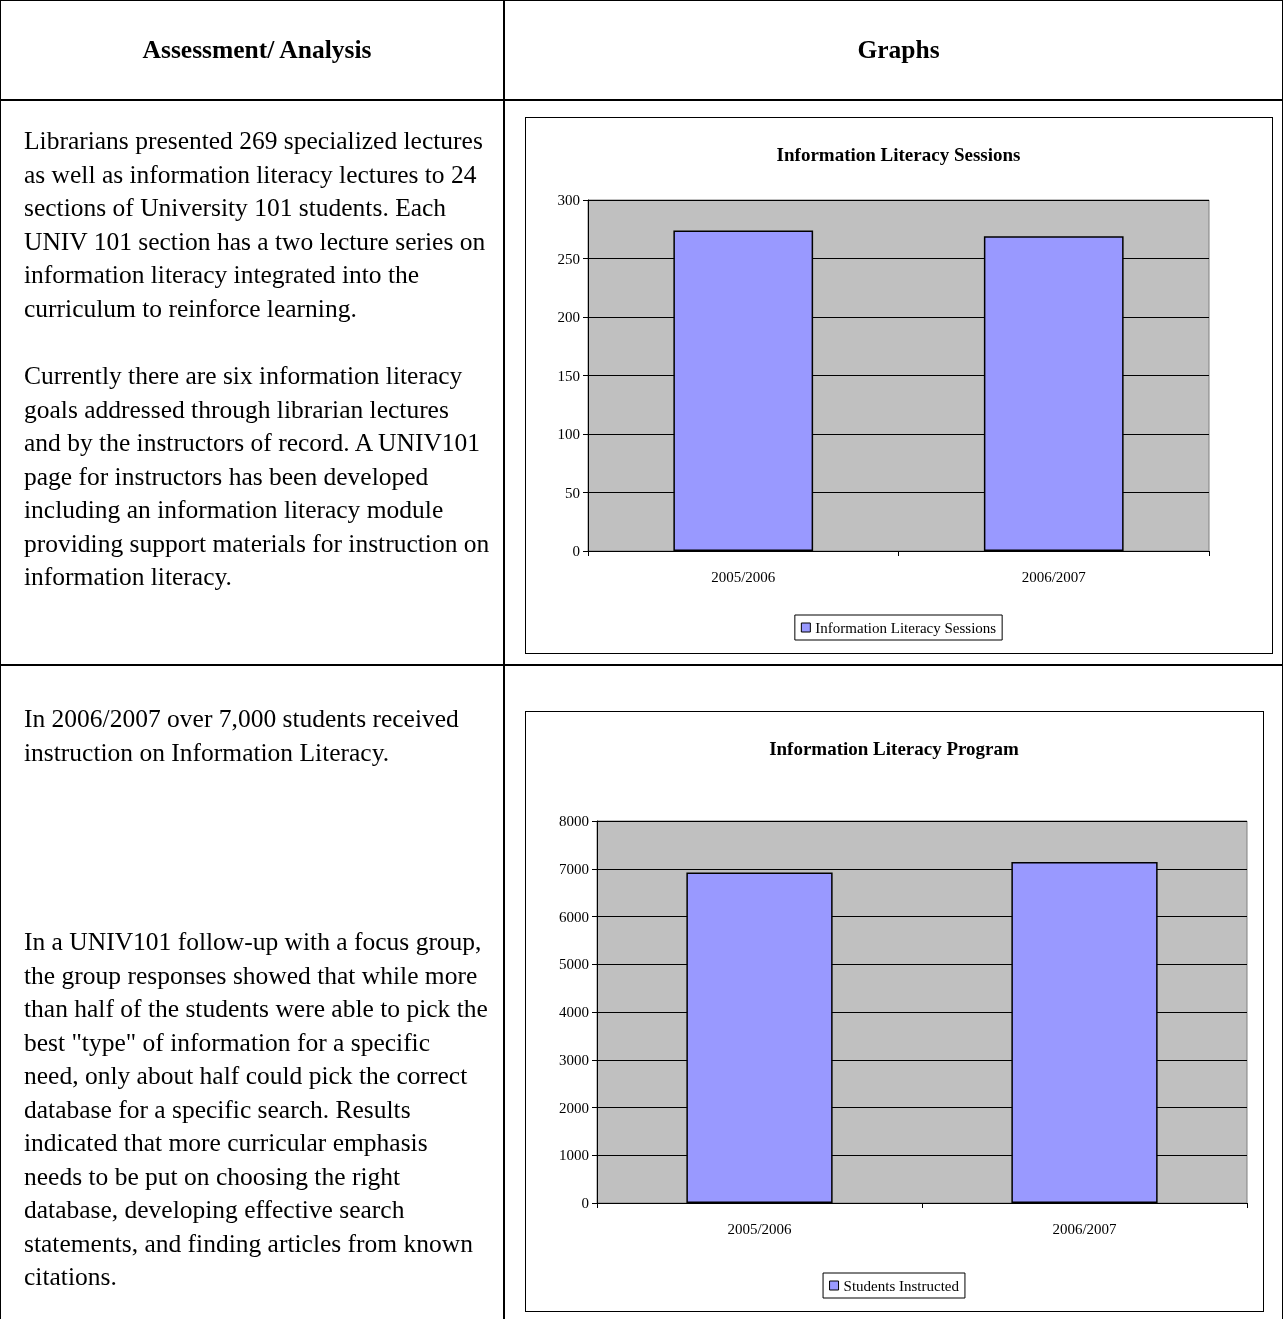  I want to click on chart-title: Information Literacy Sessions, so click(898, 154).